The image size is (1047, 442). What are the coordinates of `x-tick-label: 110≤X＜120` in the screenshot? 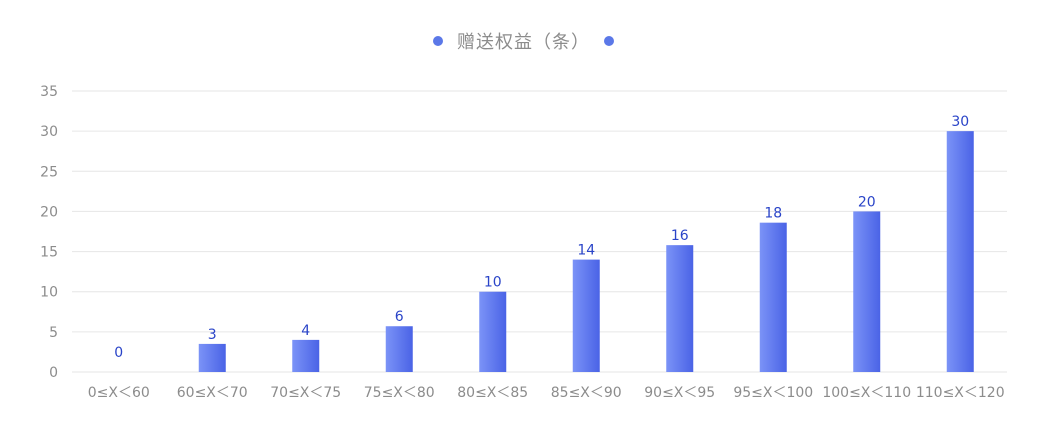 It's located at (960, 393).